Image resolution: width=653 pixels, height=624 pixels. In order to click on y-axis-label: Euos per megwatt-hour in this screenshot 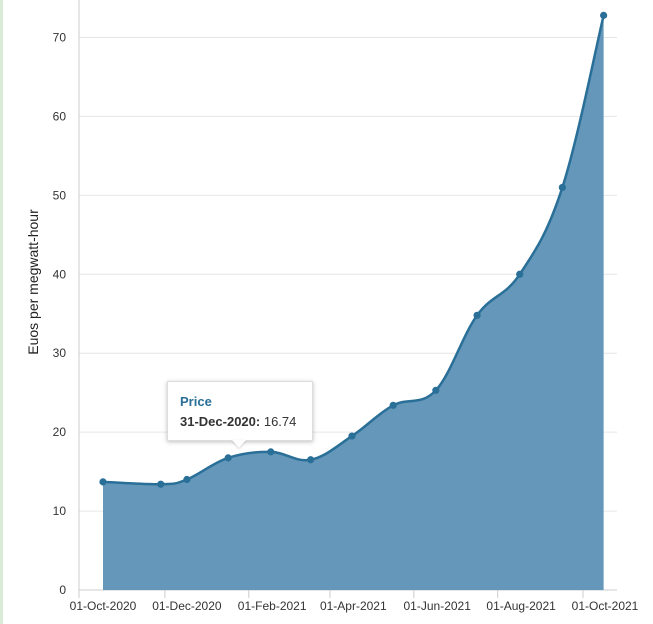, I will do `click(33, 282)`.